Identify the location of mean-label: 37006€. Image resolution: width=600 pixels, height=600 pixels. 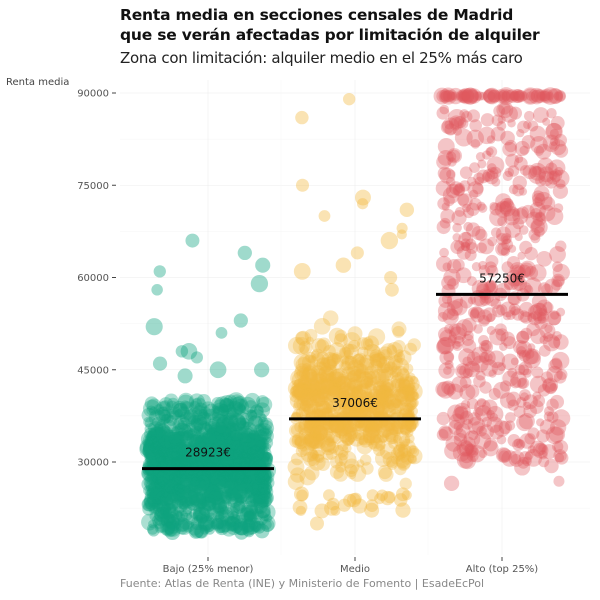
(355, 403).